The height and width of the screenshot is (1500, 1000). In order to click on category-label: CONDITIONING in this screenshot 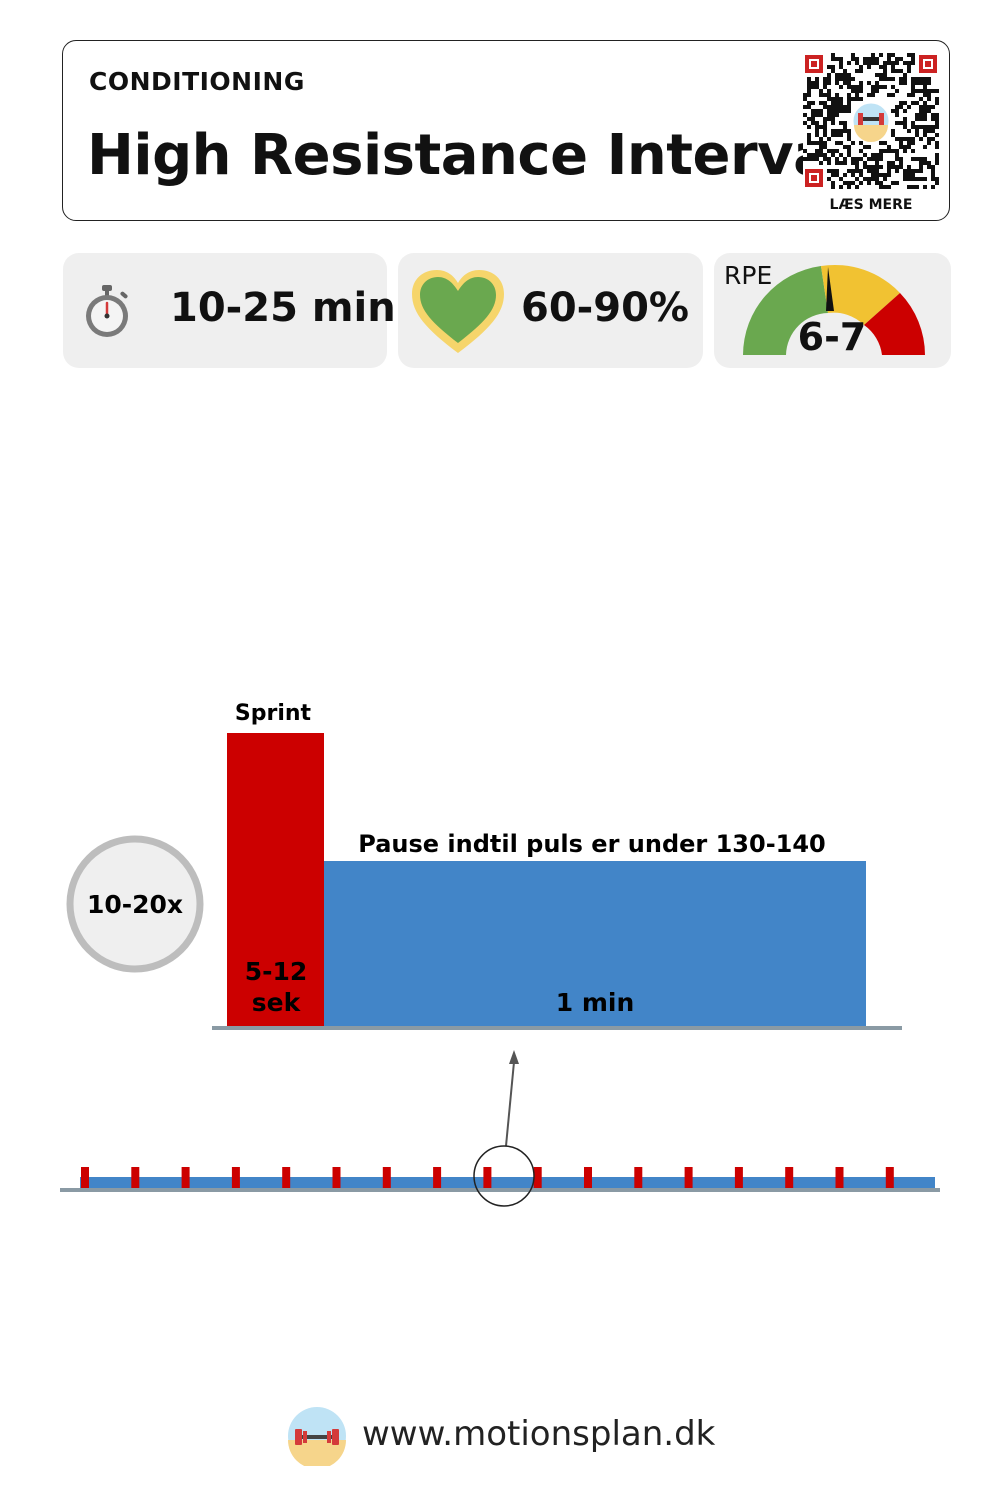, I will do `click(197, 81)`.